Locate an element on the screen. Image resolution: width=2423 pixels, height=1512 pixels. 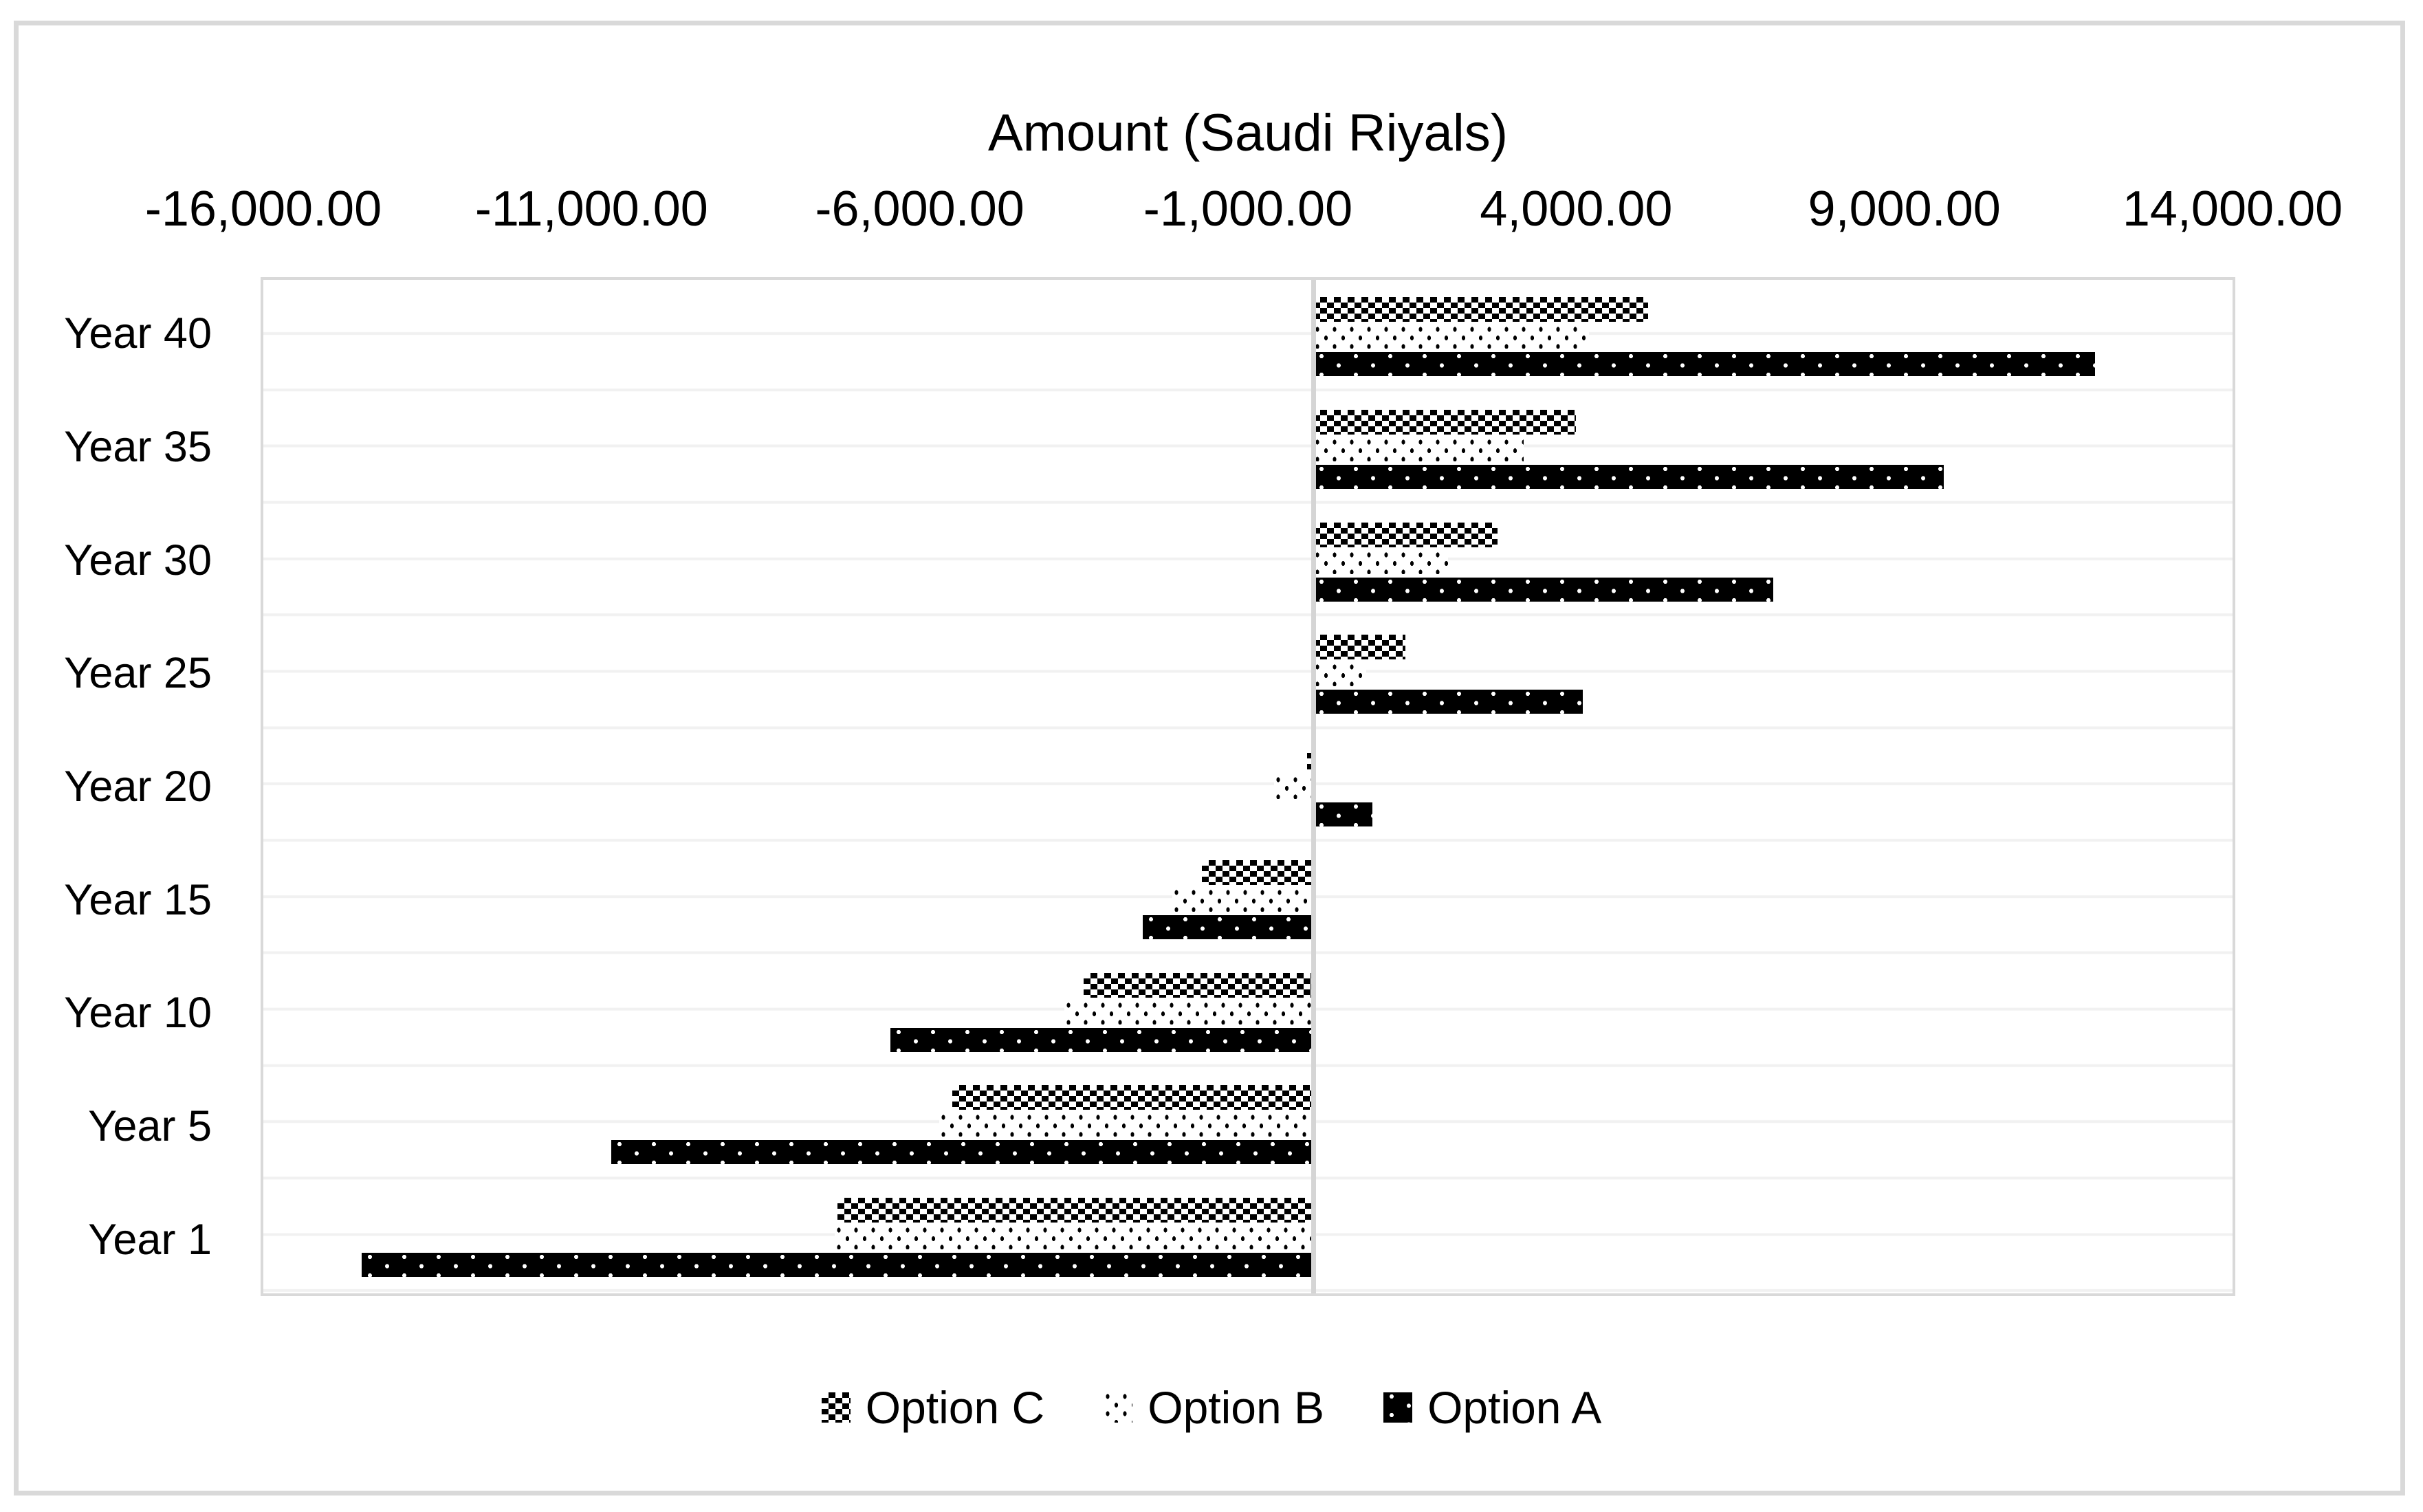
legend-label: Option A is located at coordinates (1514, 1407).